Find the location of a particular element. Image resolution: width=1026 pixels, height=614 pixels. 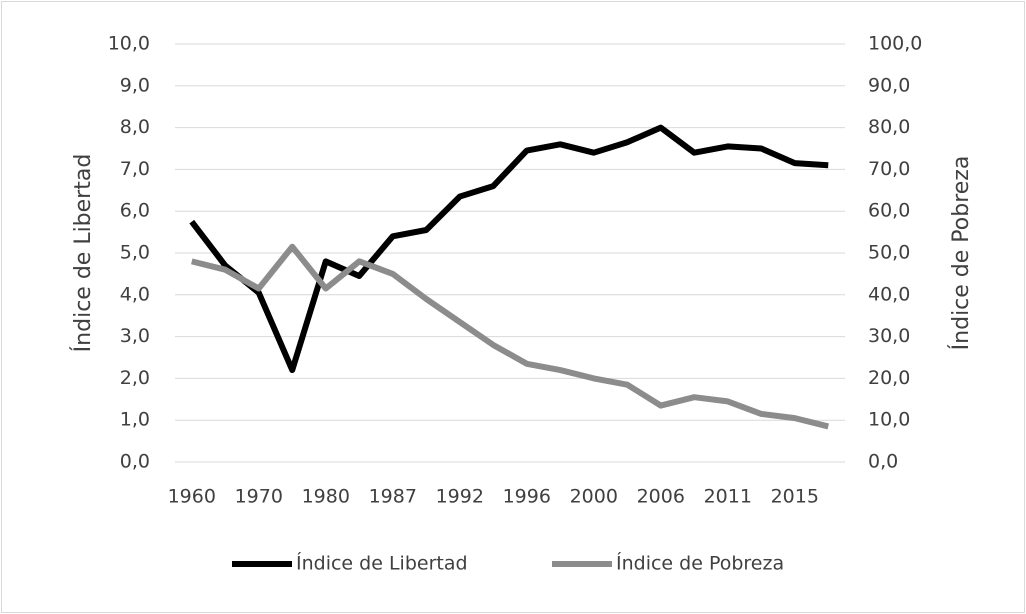

x-tick-label: 2000 is located at coordinates (594, 497).